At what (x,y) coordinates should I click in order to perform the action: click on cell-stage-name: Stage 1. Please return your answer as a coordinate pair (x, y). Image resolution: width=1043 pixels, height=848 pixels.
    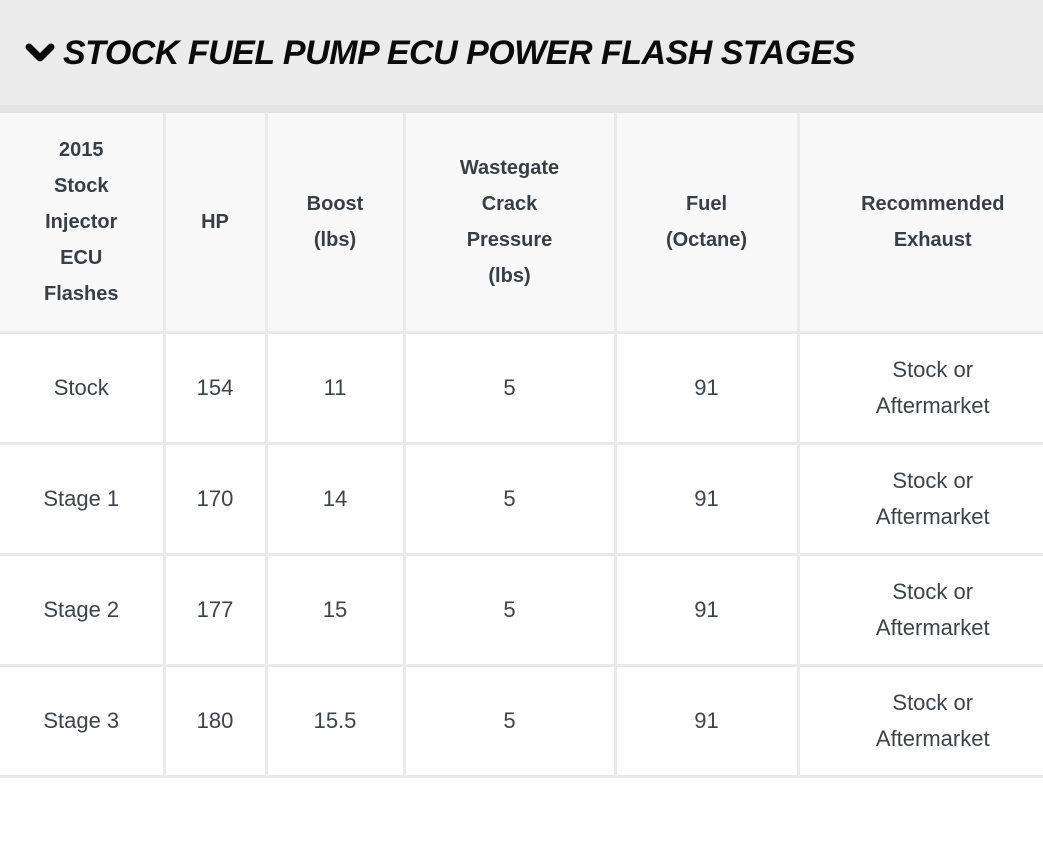
    Looking at the image, I should click on (83, 498).